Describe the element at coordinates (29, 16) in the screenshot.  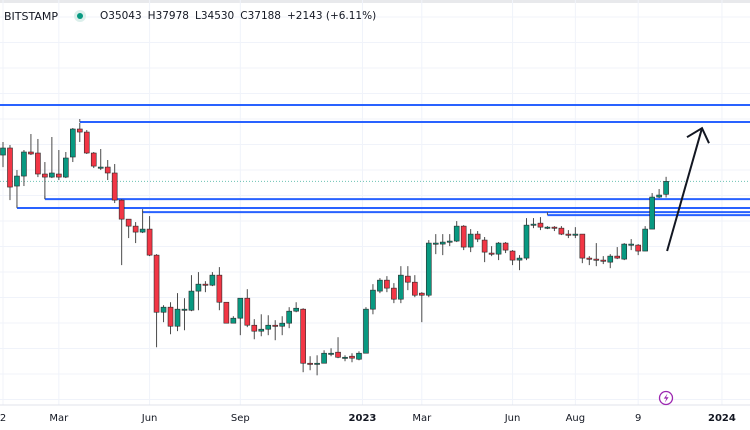
I see `symbol-exchange: · BITSTAMP` at that location.